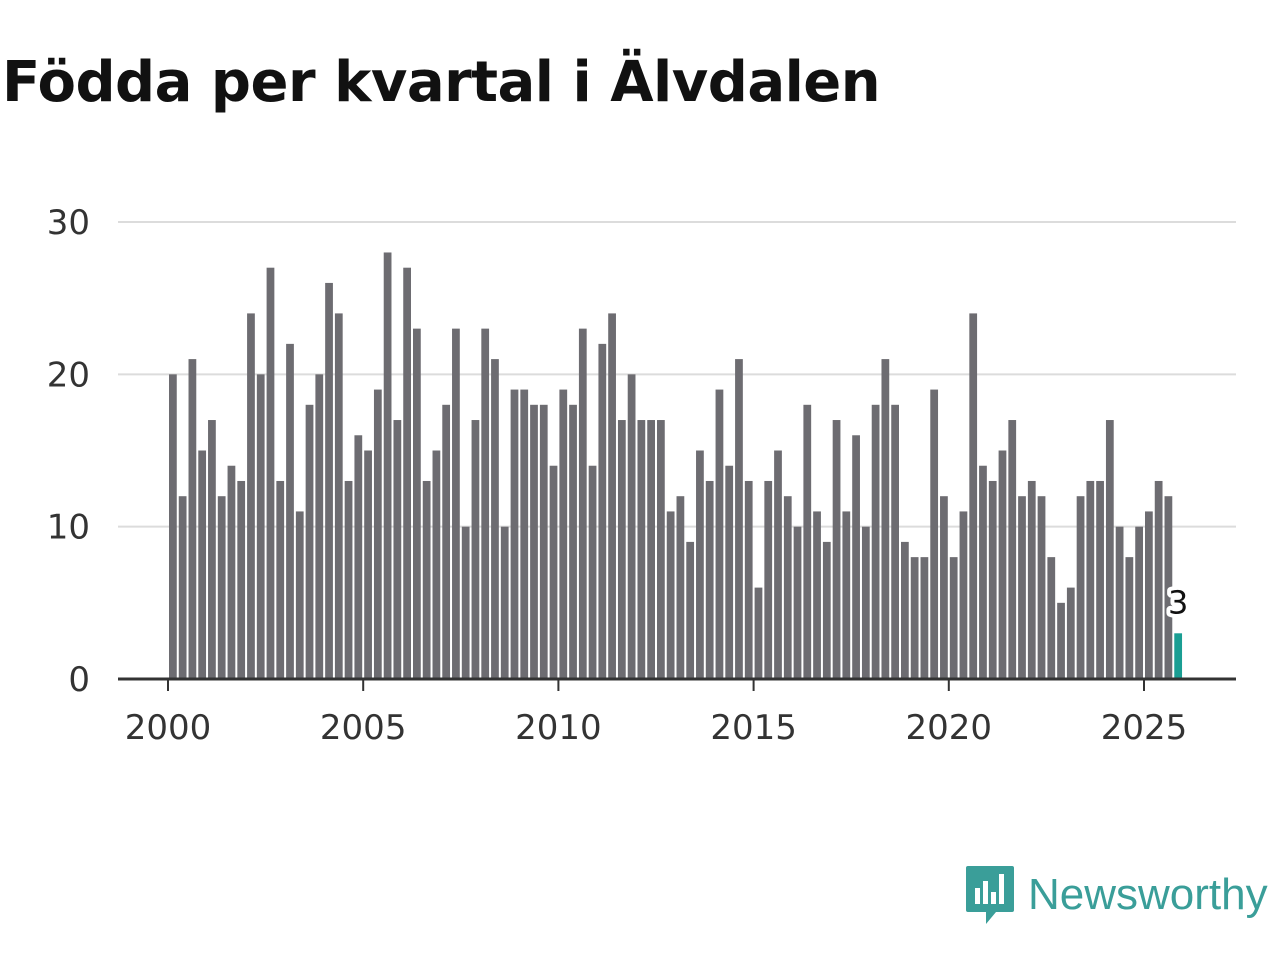 This screenshot has width=1280, height=960. What do you see at coordinates (990, 895) in the screenshot?
I see `newsworthy-logo-icon` at bounding box center [990, 895].